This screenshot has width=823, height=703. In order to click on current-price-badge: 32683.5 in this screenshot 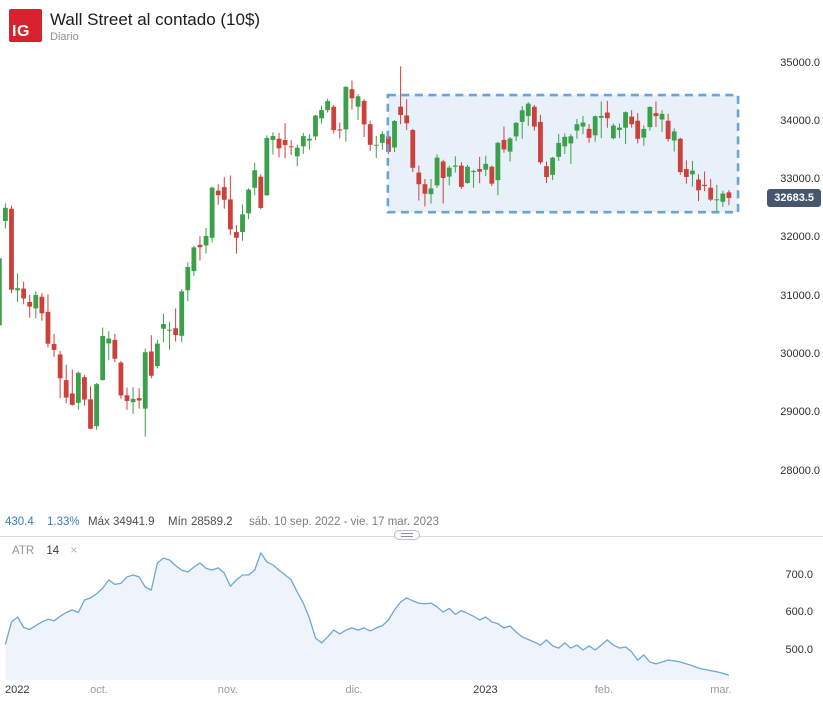, I will do `click(794, 198)`.